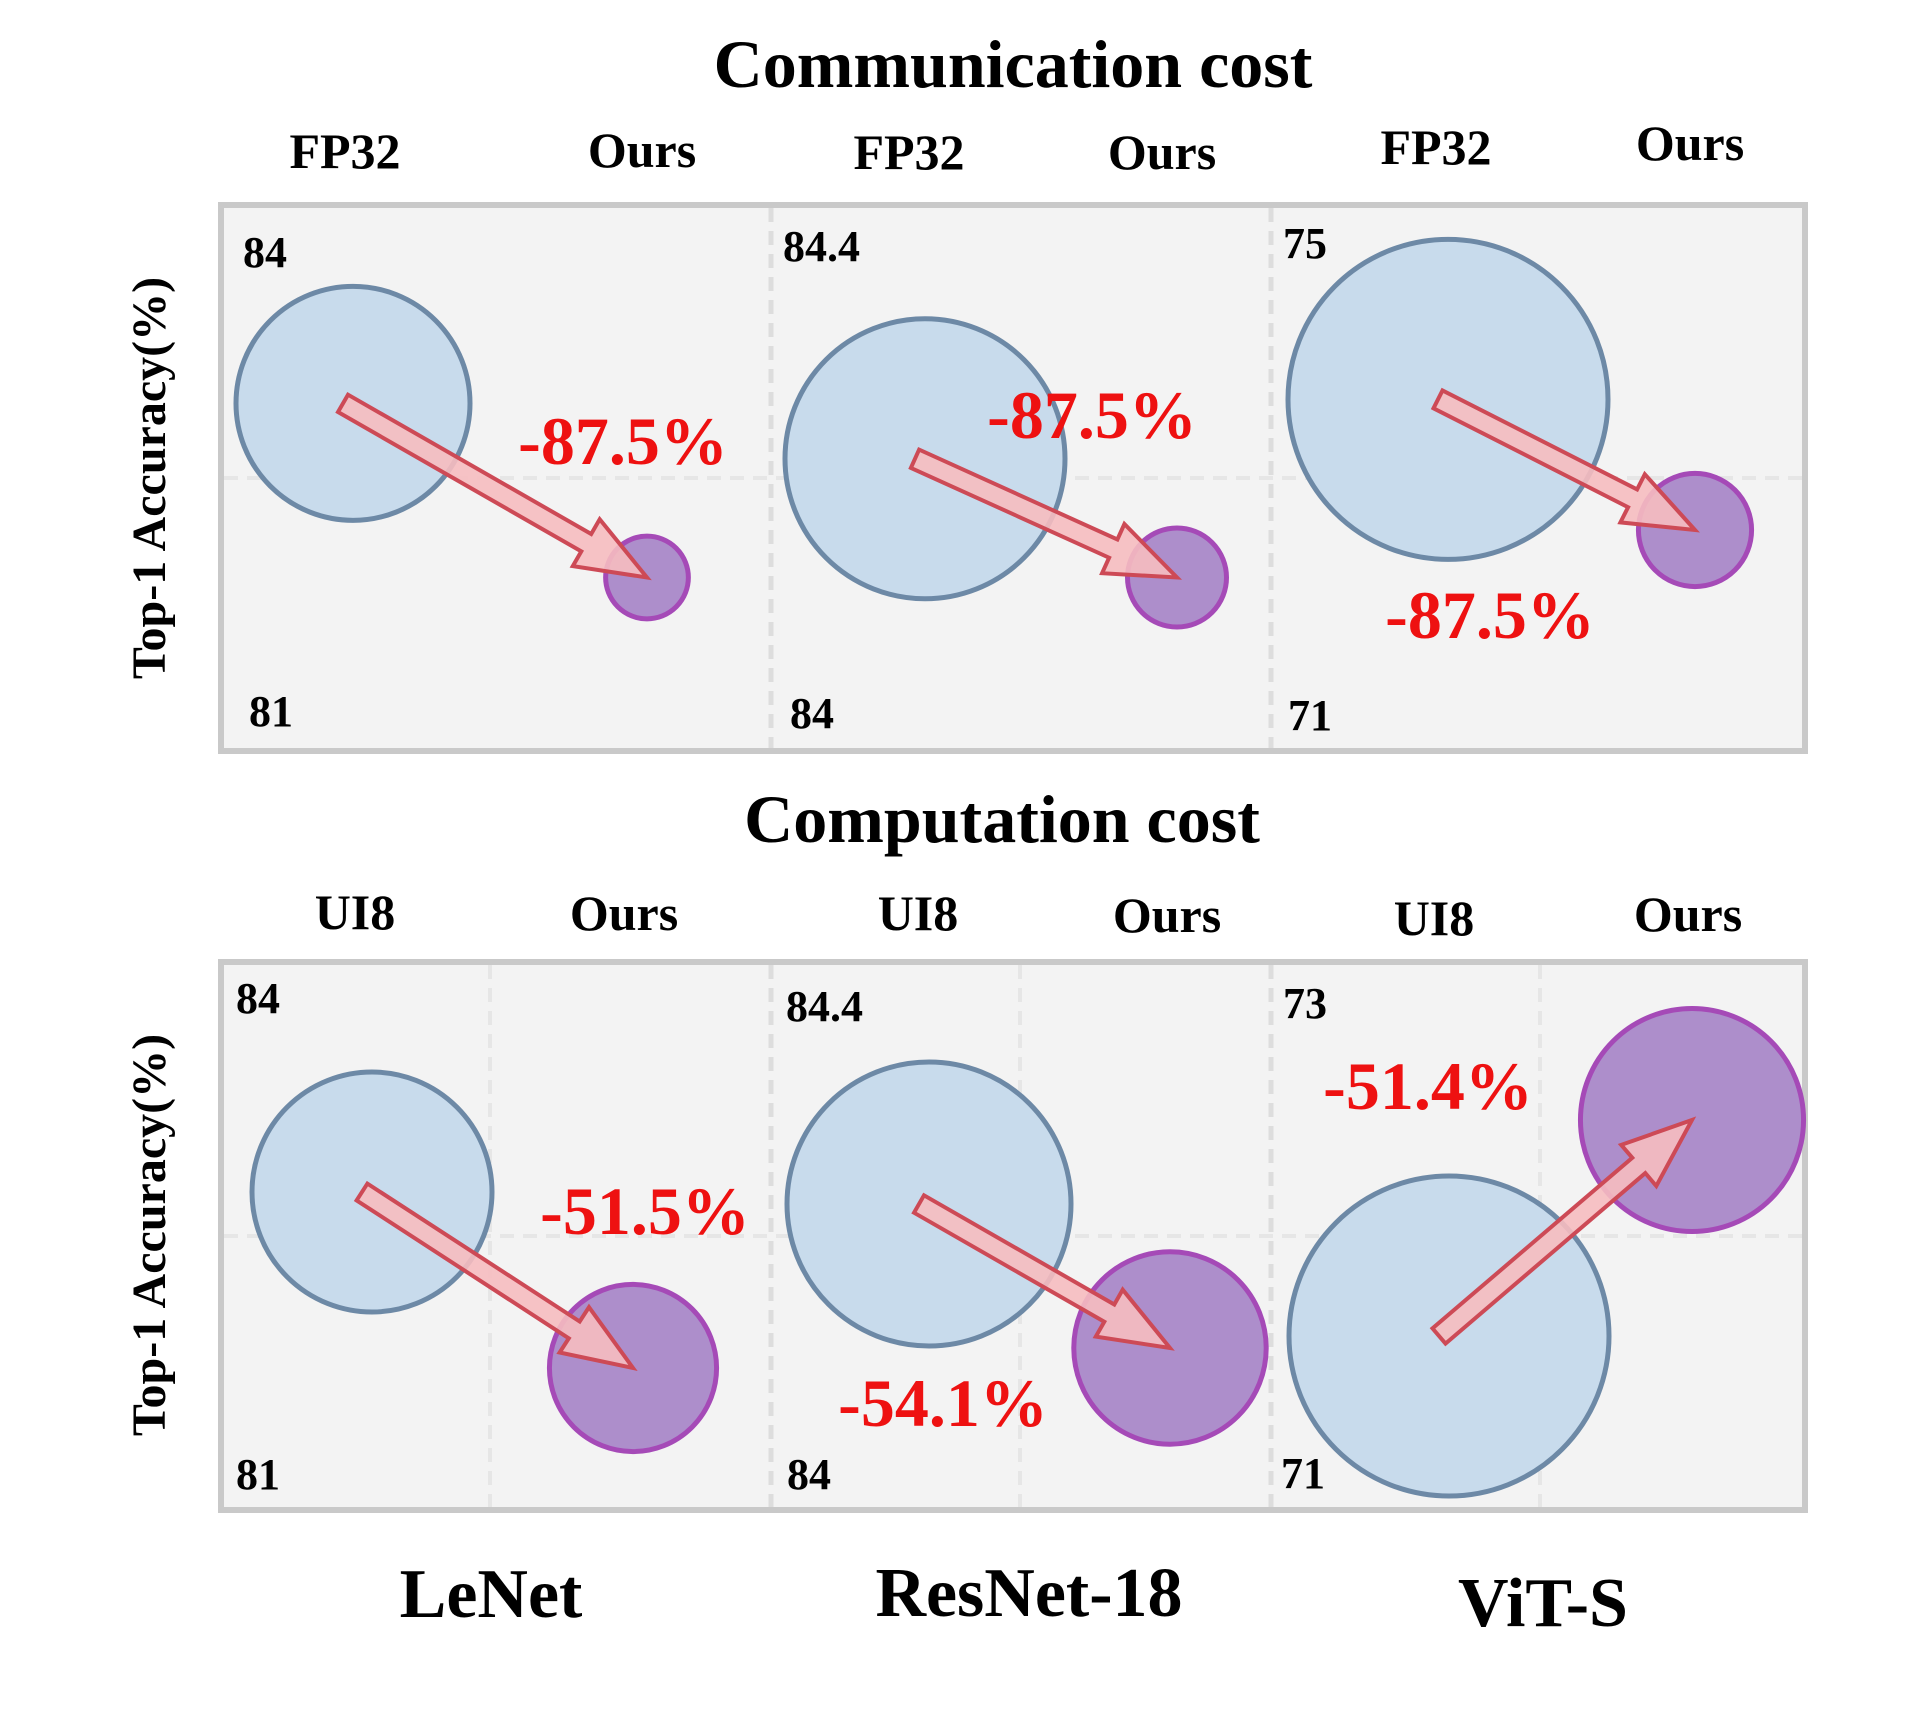 The width and height of the screenshot is (1928, 1720). Describe the element at coordinates (1028, 1593) in the screenshot. I see `model-label: ResNet-18` at that location.